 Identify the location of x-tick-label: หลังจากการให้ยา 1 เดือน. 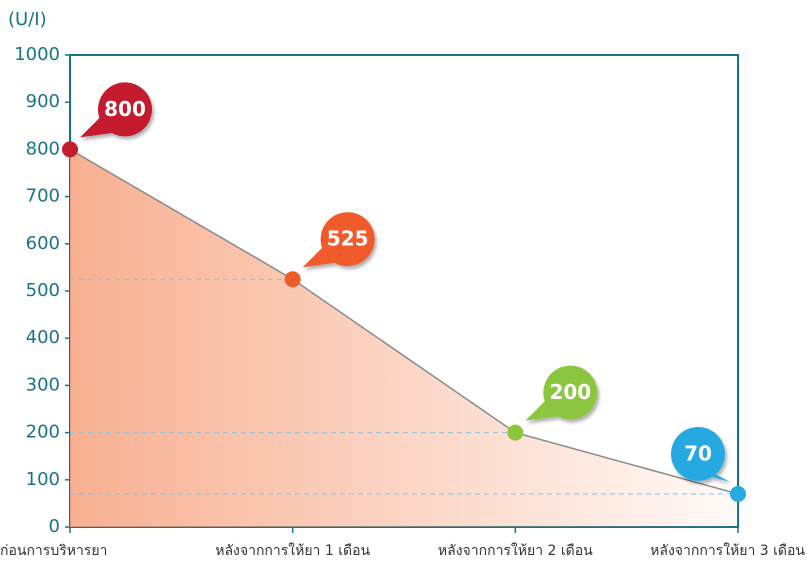
(292, 550).